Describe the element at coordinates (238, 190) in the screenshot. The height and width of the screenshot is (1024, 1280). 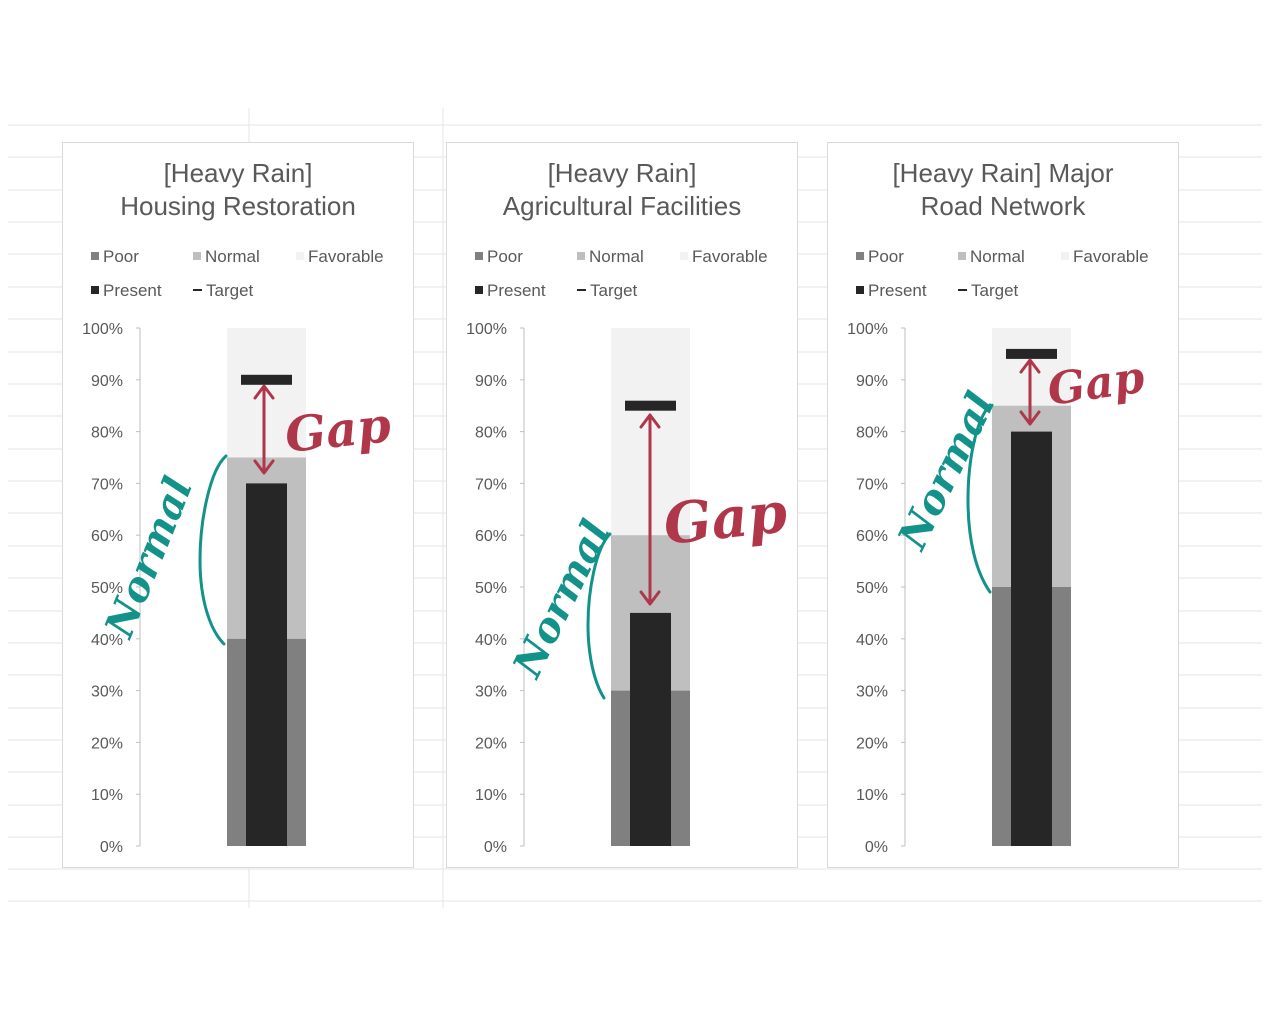
I see `chart-title: [Heavy Rain] Housing Restoration` at that location.